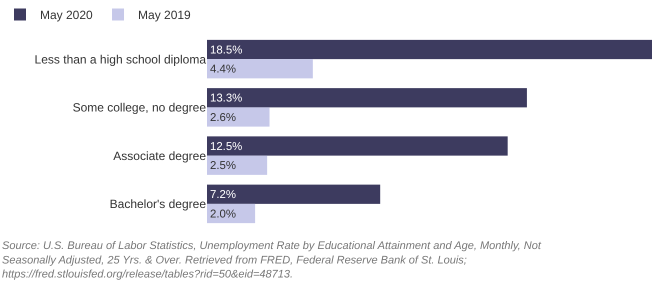  What do you see at coordinates (223, 166) in the screenshot?
I see `data-label: 2.5%` at bounding box center [223, 166].